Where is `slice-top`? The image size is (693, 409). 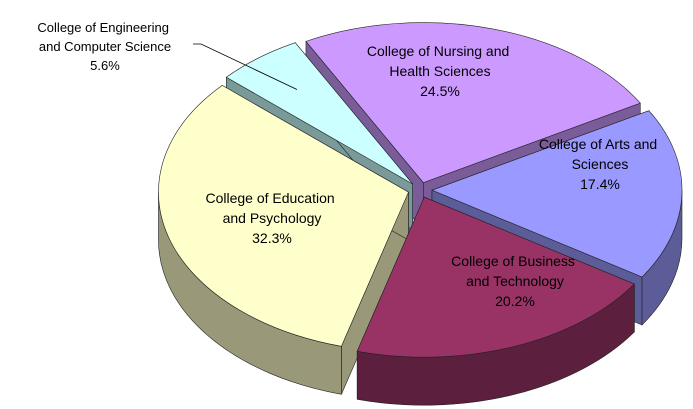
slice-top is located at coordinates (557, 194).